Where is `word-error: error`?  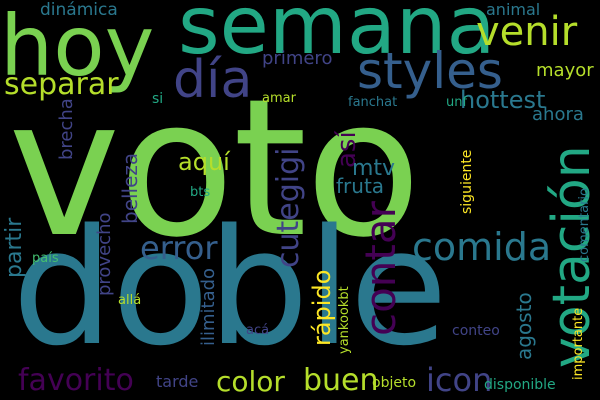
word-error: error is located at coordinates (179, 248).